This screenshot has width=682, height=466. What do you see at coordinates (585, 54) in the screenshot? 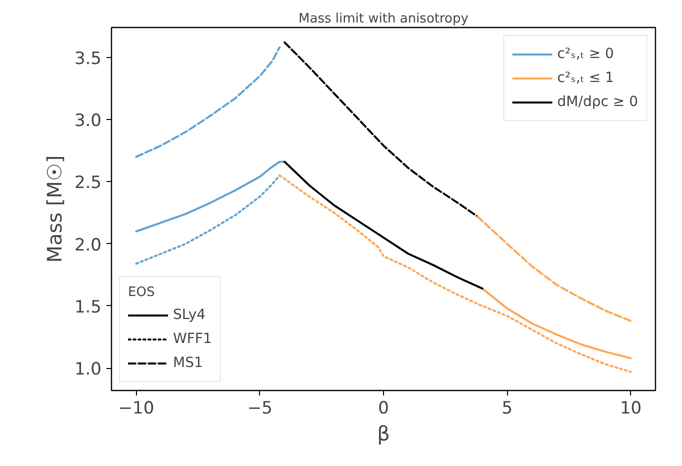
I see `legend-label: c²ₛ,ₜ ≥ 0` at bounding box center [585, 54].